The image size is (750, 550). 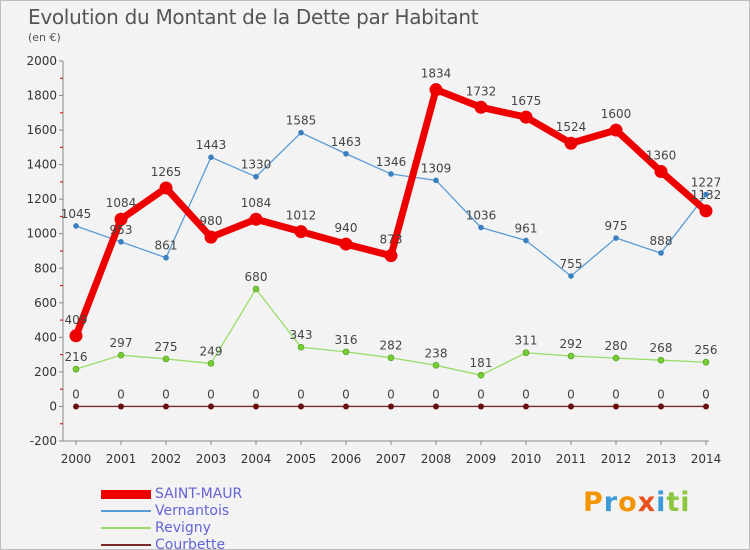 I want to click on data-label-vernantois: 861, so click(x=166, y=246).